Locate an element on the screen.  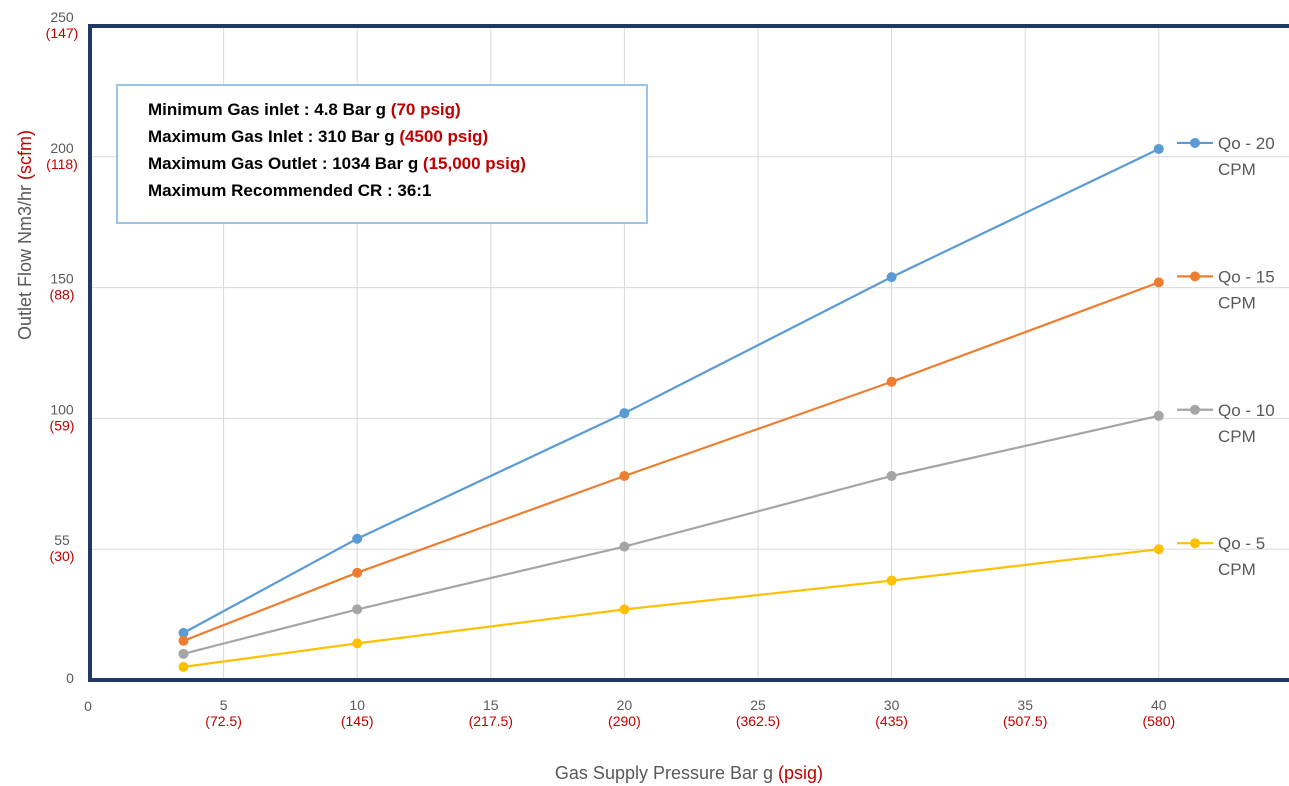
x-tick-sublabel: (72.5) is located at coordinates (223, 721).